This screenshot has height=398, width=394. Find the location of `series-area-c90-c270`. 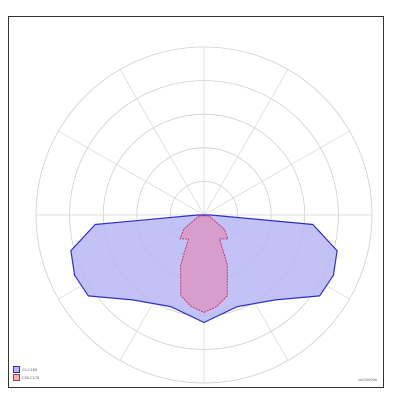

series-area-c90-c270 is located at coordinates (204, 264).